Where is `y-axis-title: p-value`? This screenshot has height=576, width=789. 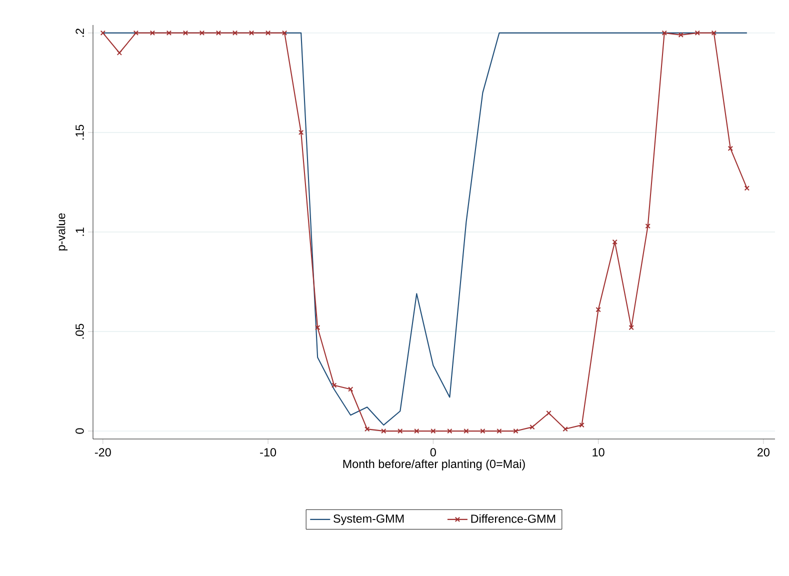
y-axis-title: p-value is located at coordinates (62, 231).